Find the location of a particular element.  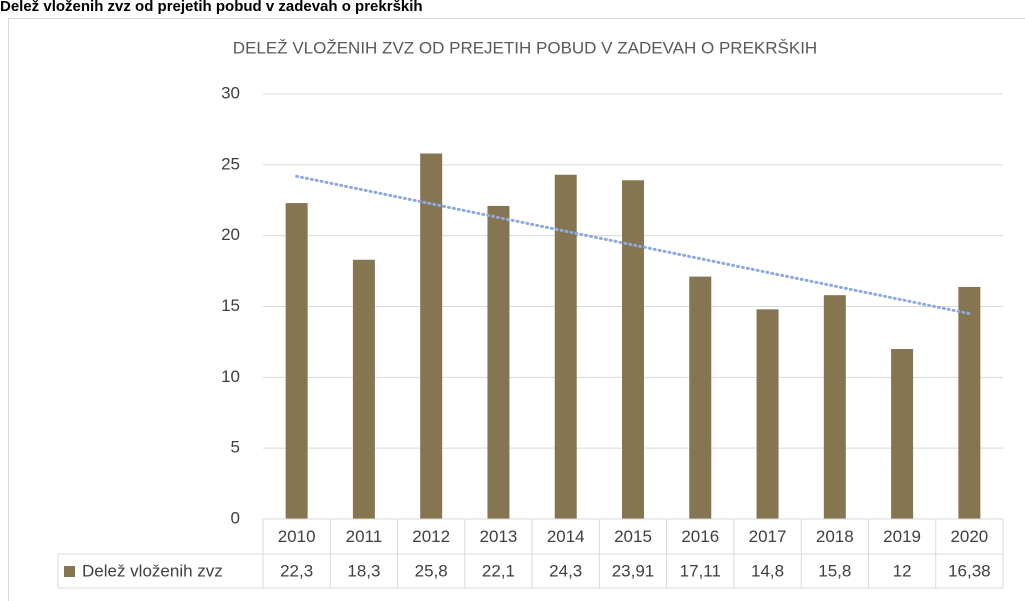

x-tick-label: 2018 is located at coordinates (835, 536).